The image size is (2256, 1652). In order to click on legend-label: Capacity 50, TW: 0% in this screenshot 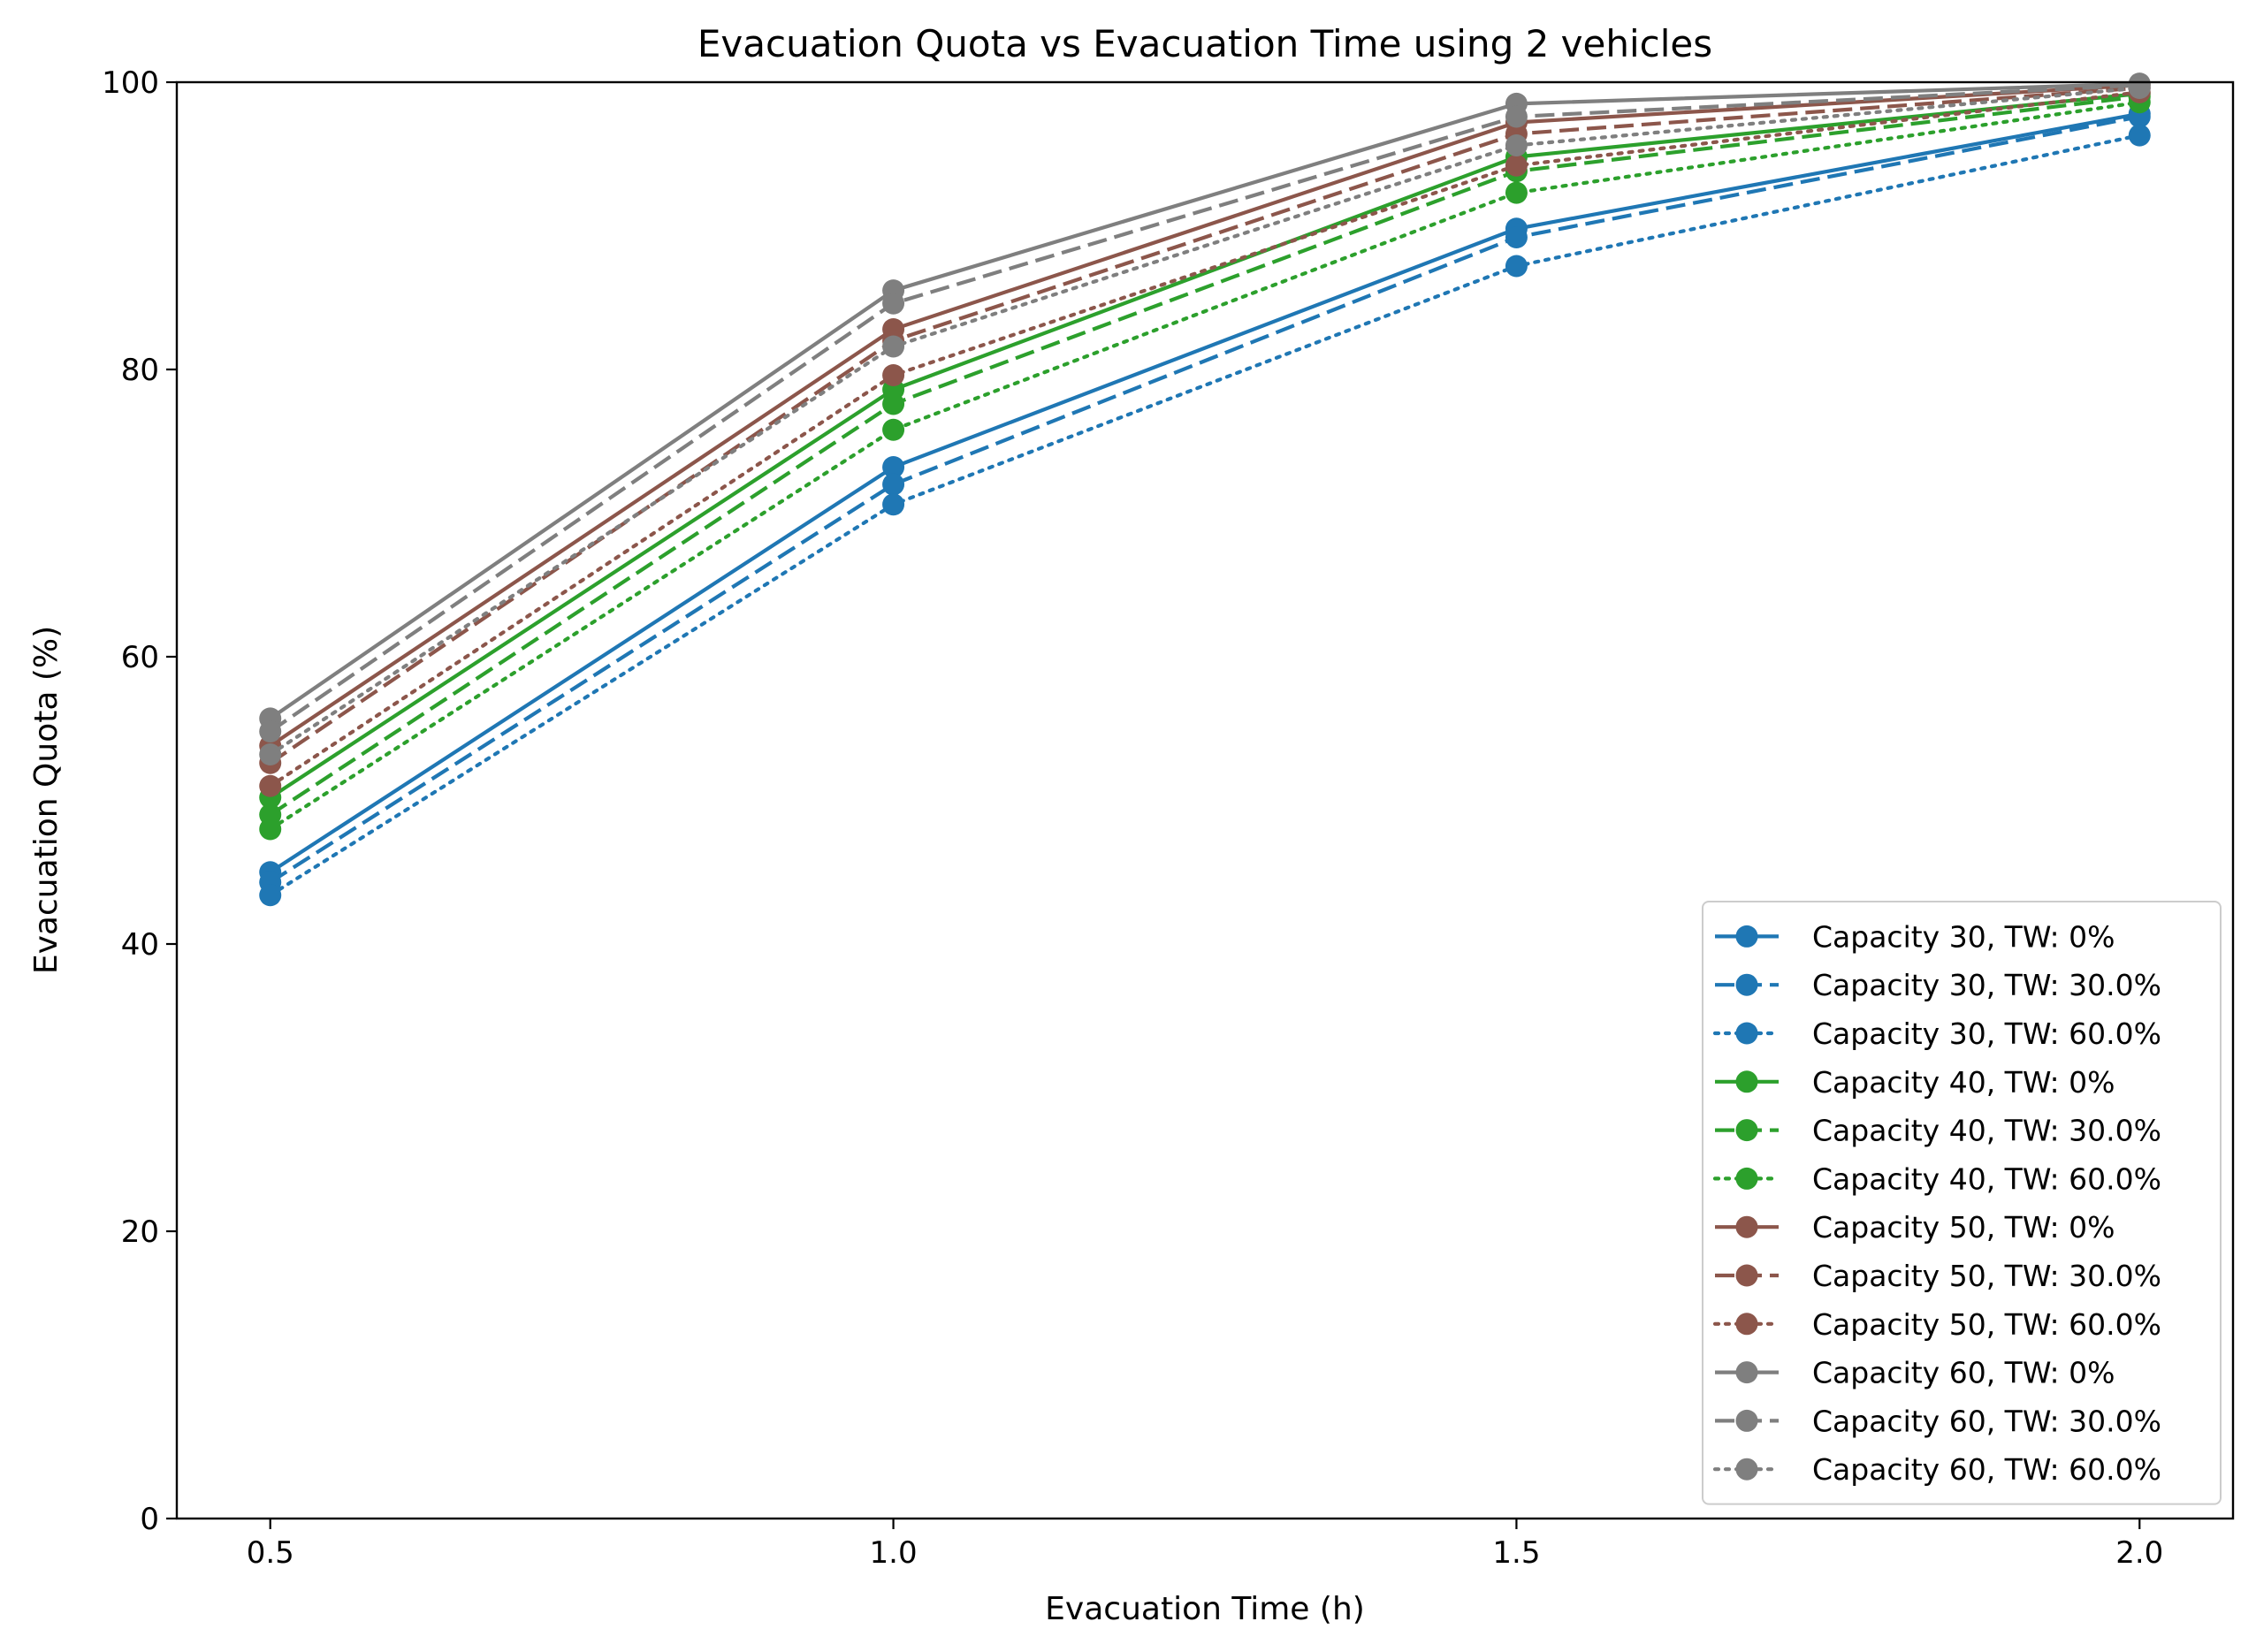, I will do `click(1963, 1227)`.